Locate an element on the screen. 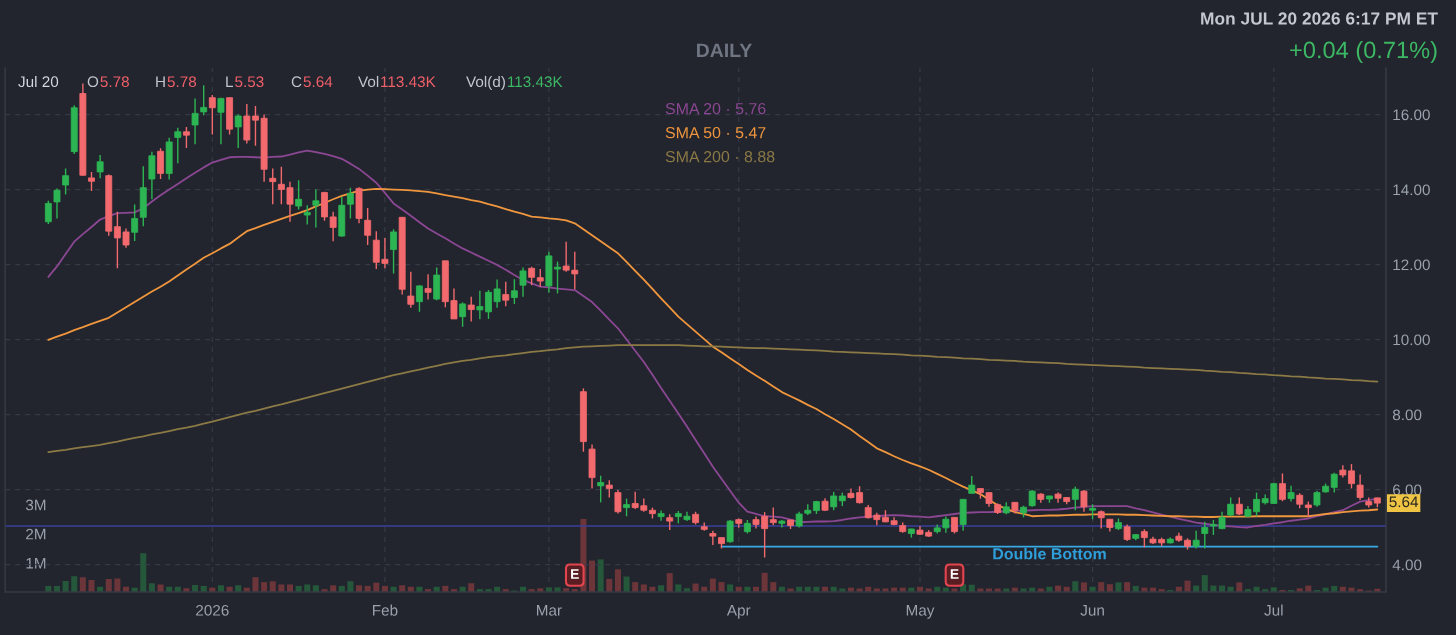 This screenshot has height=635, width=1456. x-tick-label: Jun is located at coordinates (1092, 610).